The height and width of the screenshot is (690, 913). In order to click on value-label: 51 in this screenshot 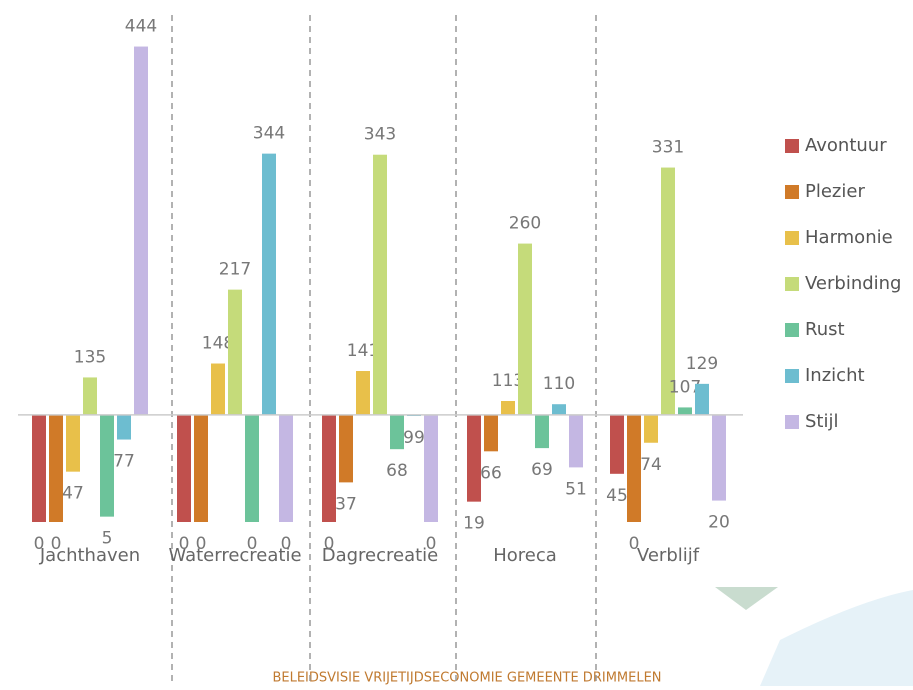, I will do `click(576, 489)`.